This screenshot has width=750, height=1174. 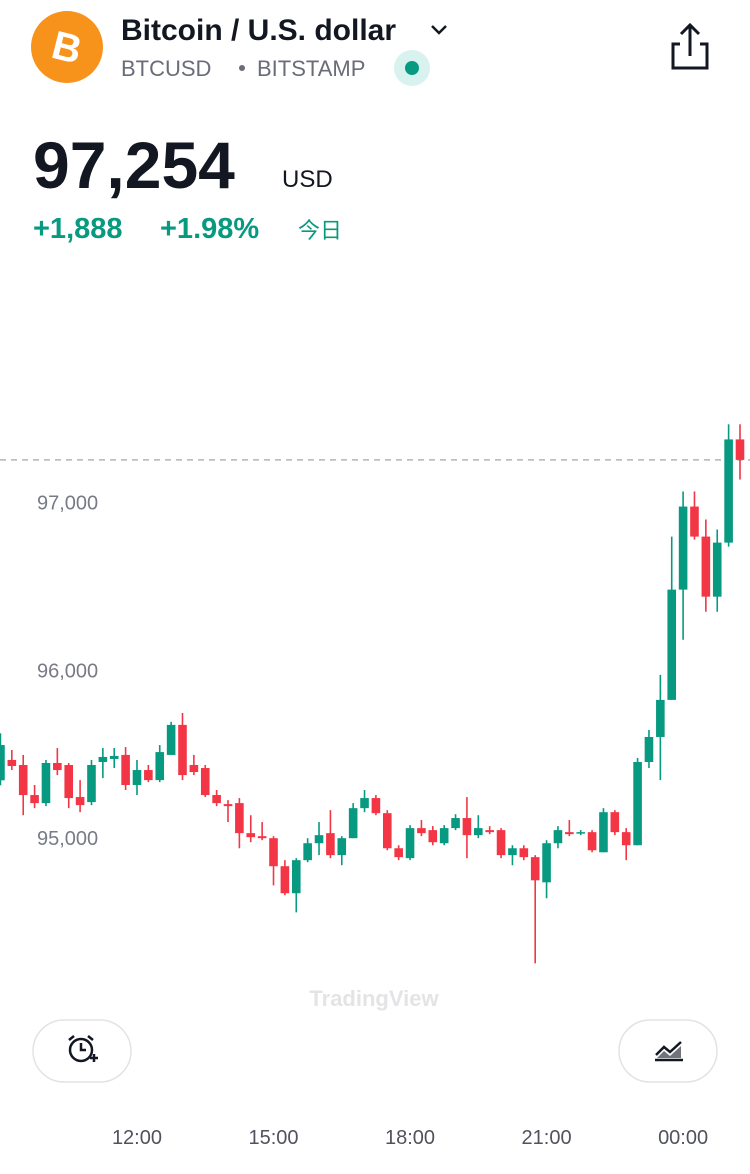 What do you see at coordinates (668, 1051) in the screenshot?
I see `chart-type-button` at bounding box center [668, 1051].